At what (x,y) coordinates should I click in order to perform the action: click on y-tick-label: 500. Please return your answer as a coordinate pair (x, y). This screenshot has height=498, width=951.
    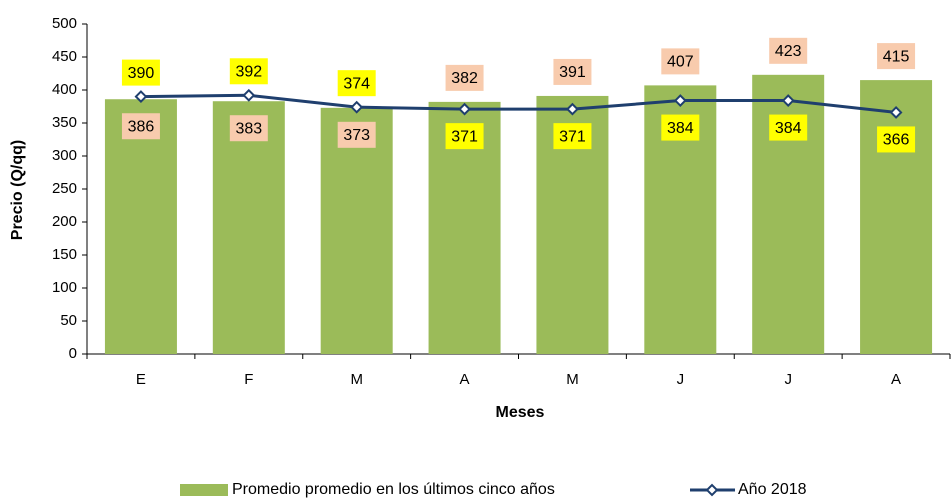
    Looking at the image, I should click on (64, 23).